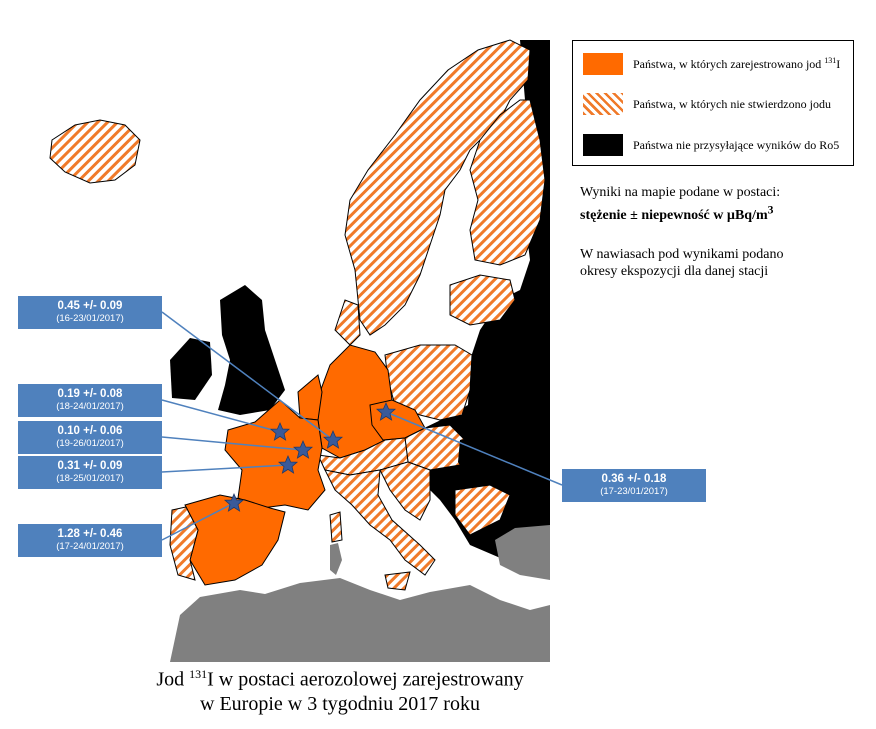  What do you see at coordinates (380, 522) in the screenshot?
I see `italy` at bounding box center [380, 522].